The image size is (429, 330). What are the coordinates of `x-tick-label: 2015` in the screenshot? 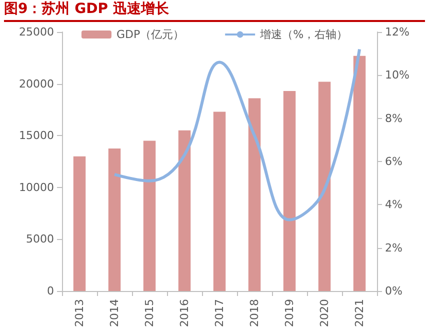 It's located at (149, 313).